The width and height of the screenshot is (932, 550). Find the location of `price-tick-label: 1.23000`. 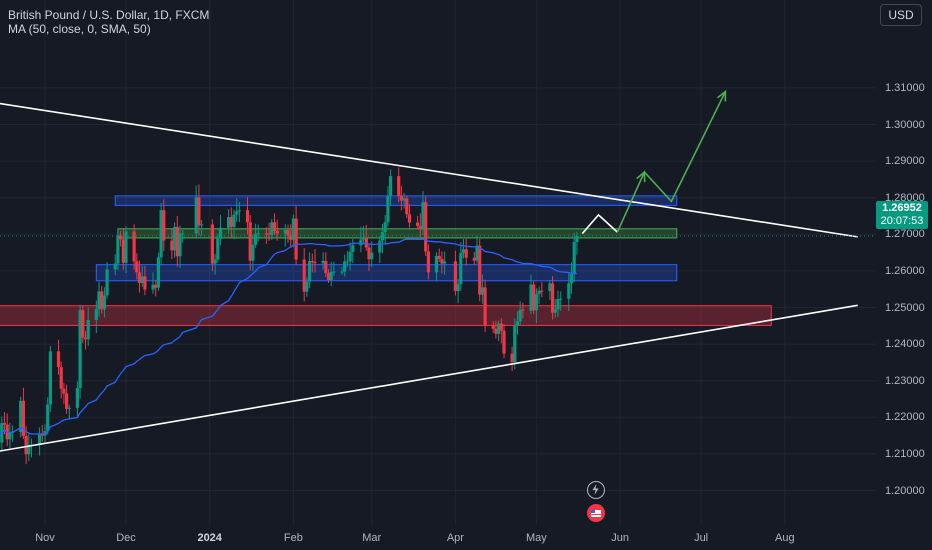

price-tick-label: 1.23000 is located at coordinates (905, 380).